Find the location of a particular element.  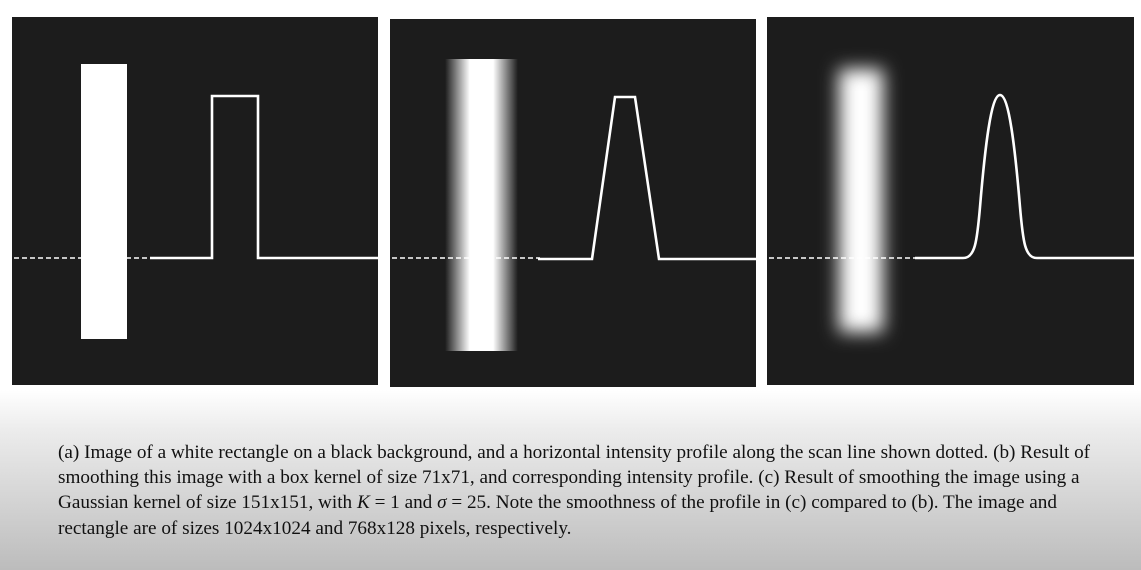

panel-c-intensity-profile is located at coordinates (1024, 176).